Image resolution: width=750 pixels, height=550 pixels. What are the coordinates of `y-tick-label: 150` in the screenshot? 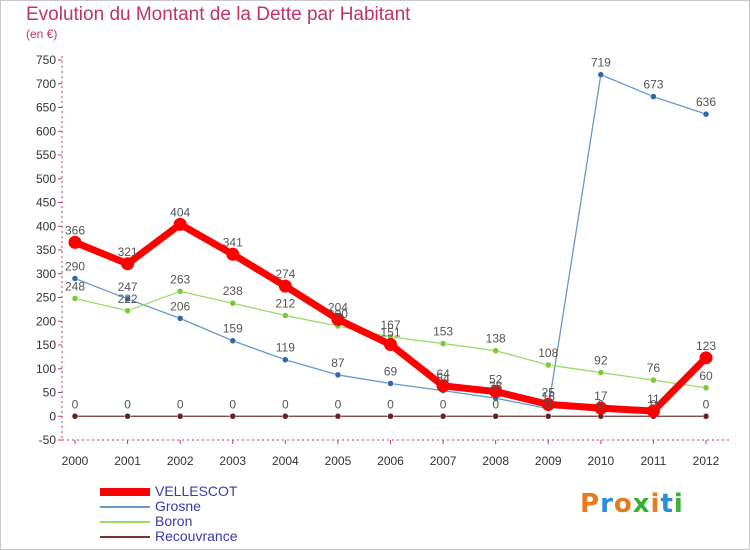 It's located at (46, 345).